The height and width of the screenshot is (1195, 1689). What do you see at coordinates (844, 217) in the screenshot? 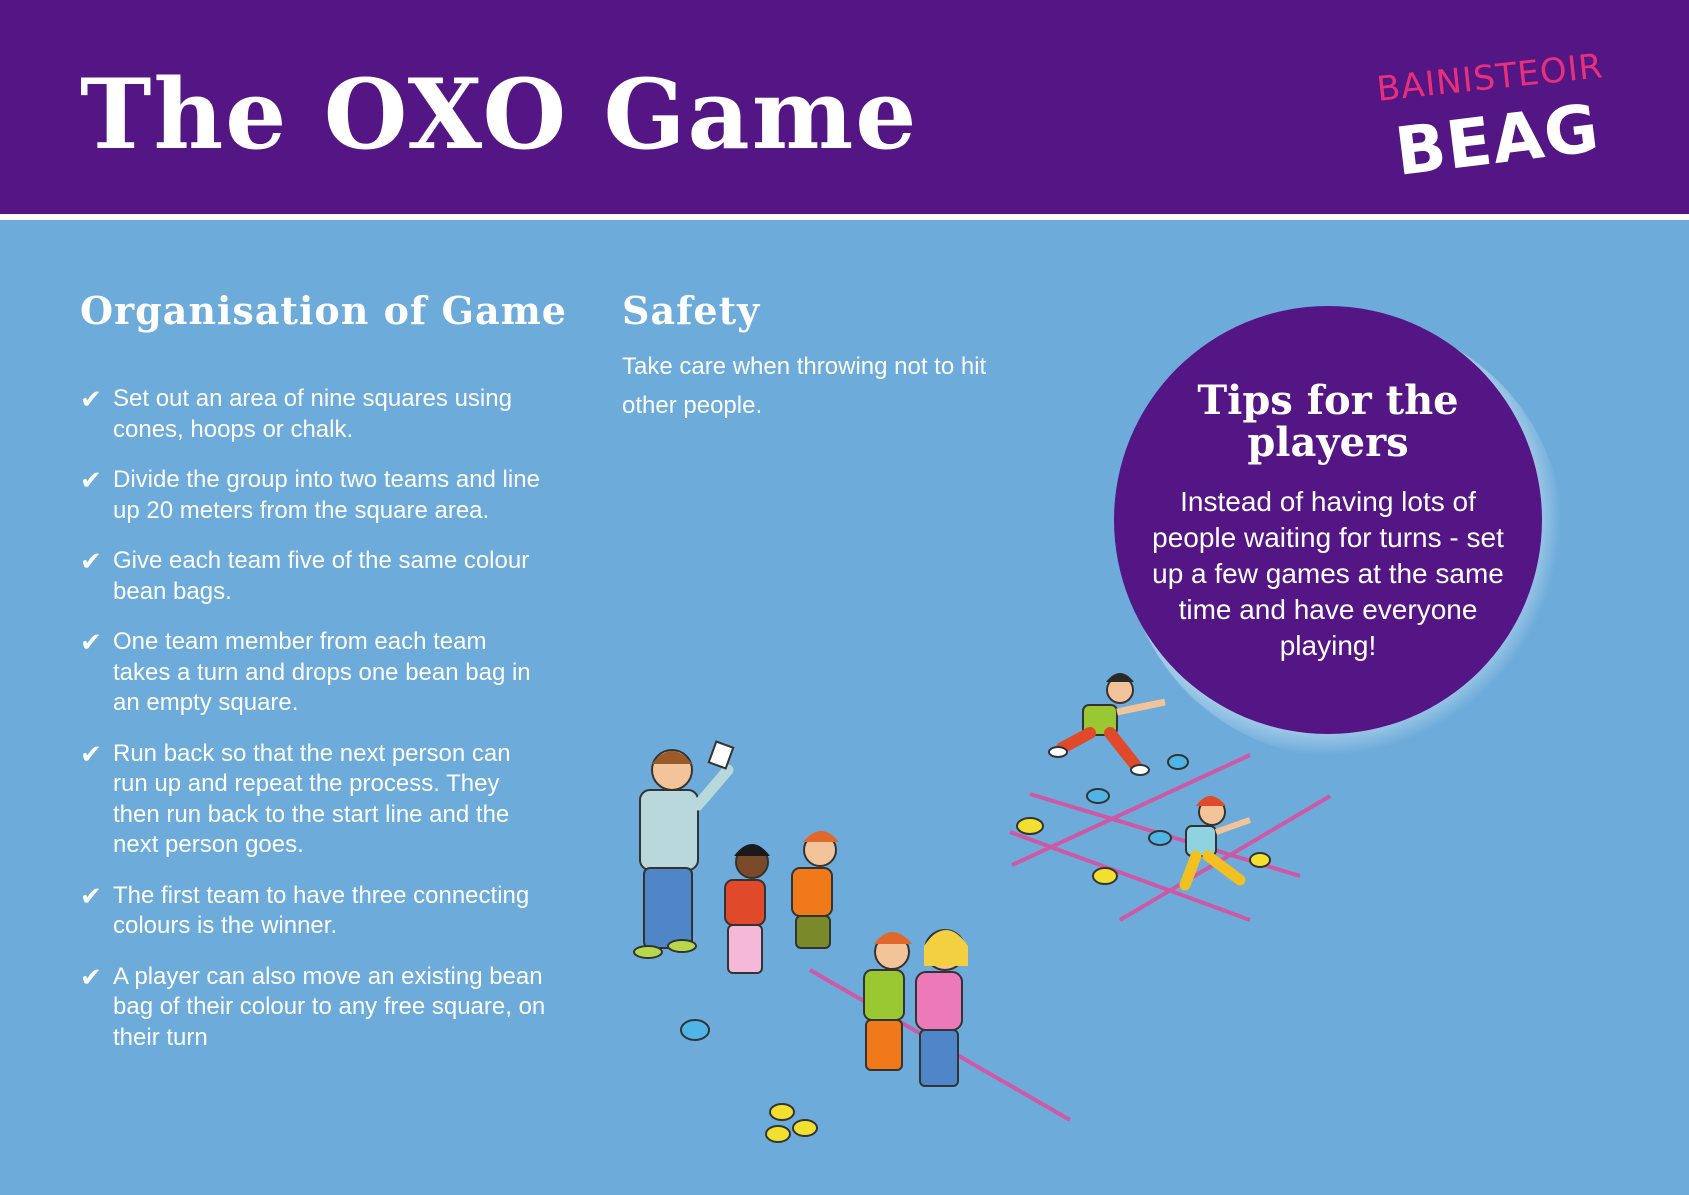
I see `header-divider` at bounding box center [844, 217].